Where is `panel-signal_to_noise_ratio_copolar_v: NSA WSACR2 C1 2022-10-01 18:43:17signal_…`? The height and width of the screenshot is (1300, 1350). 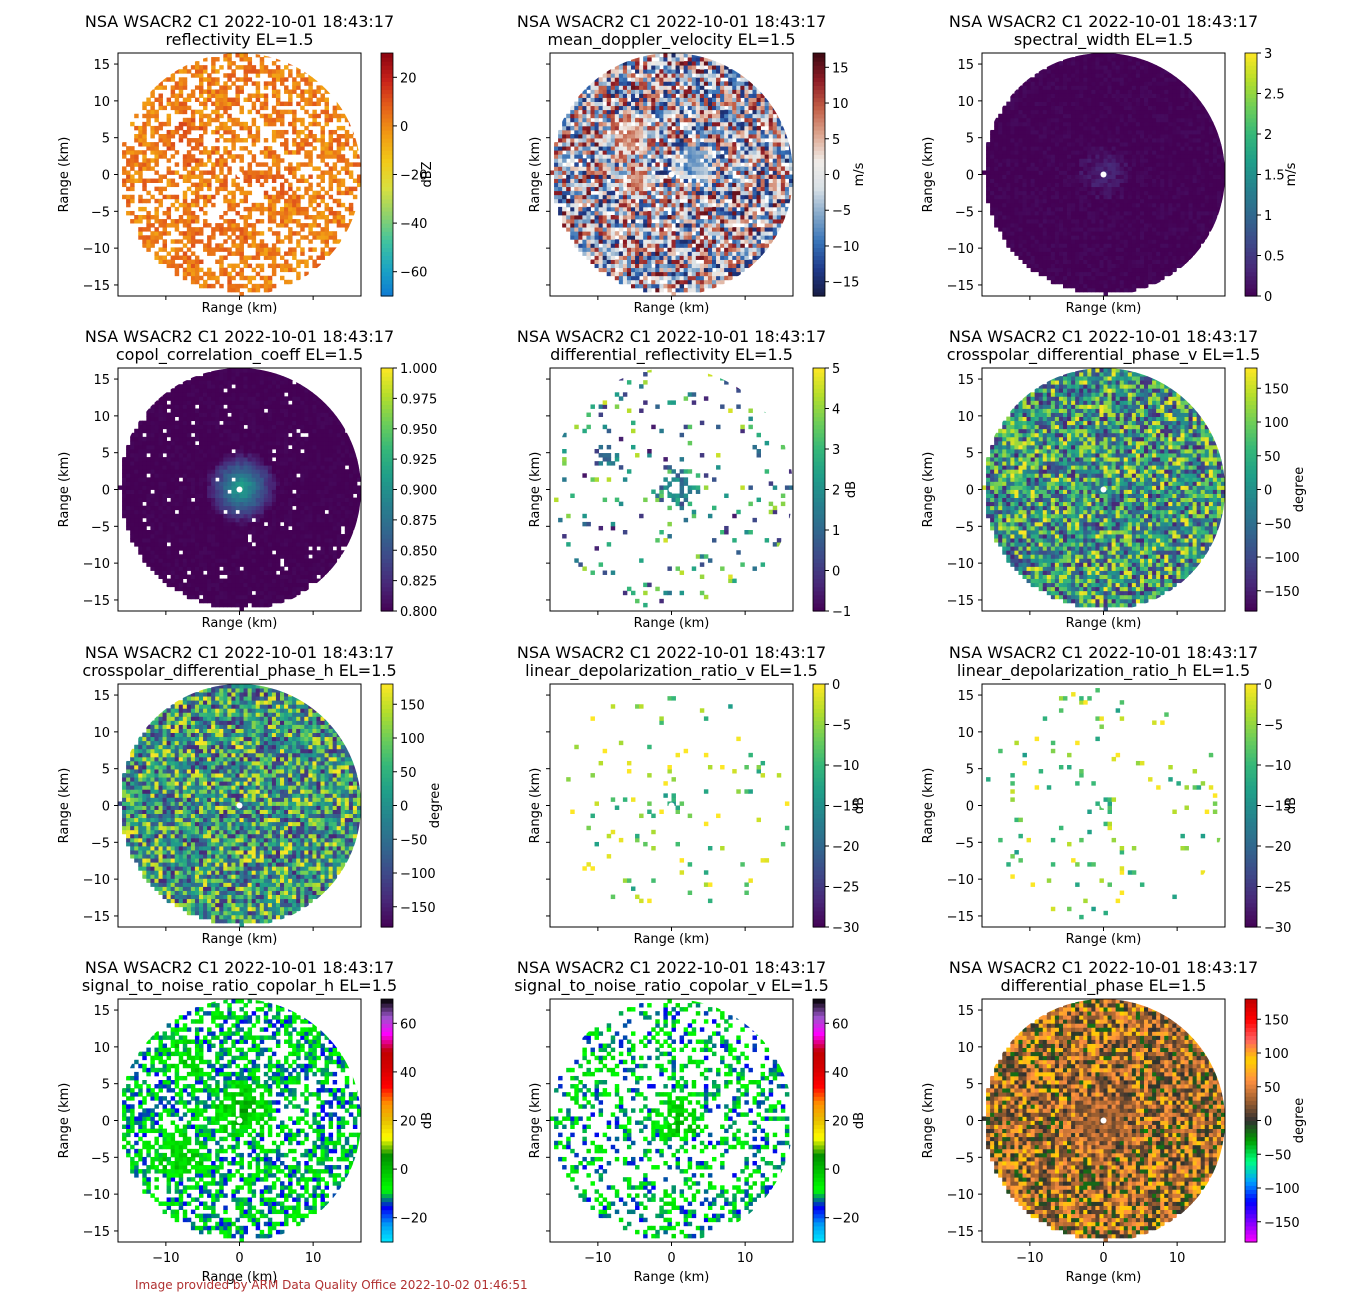
panel-signal_to_noise_ratio_copolar_v: NSA WSACR2 C1 2022-10-01 18:43:17signal_… is located at coordinates (690, 1121).